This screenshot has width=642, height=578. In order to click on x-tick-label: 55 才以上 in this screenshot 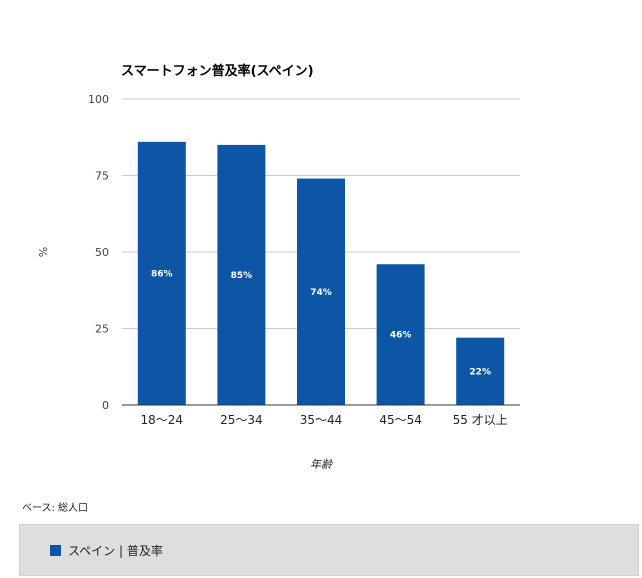, I will do `click(480, 420)`.